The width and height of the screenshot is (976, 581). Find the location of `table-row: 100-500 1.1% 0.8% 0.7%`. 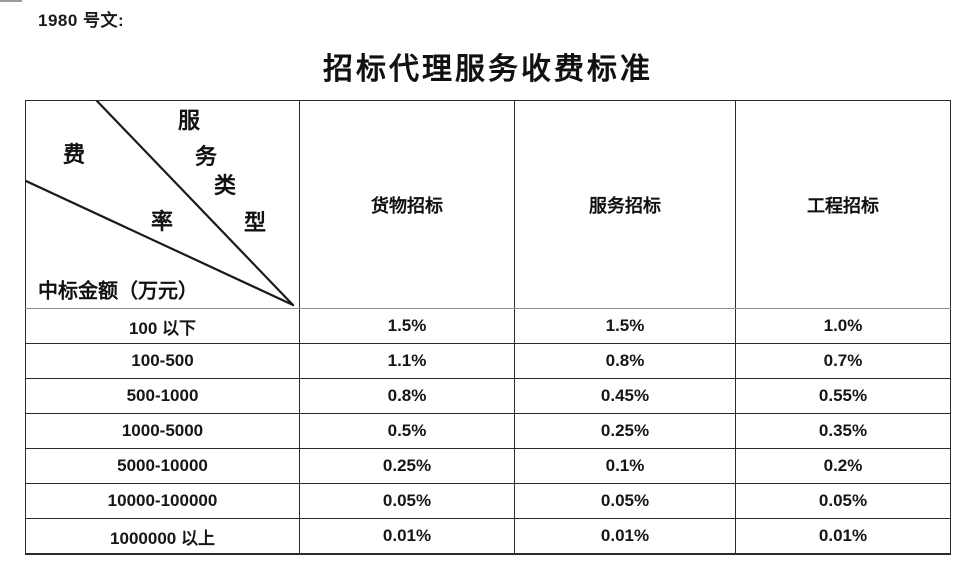

table-row: 100-500 1.1% 0.8% 0.7% is located at coordinates (488, 361).